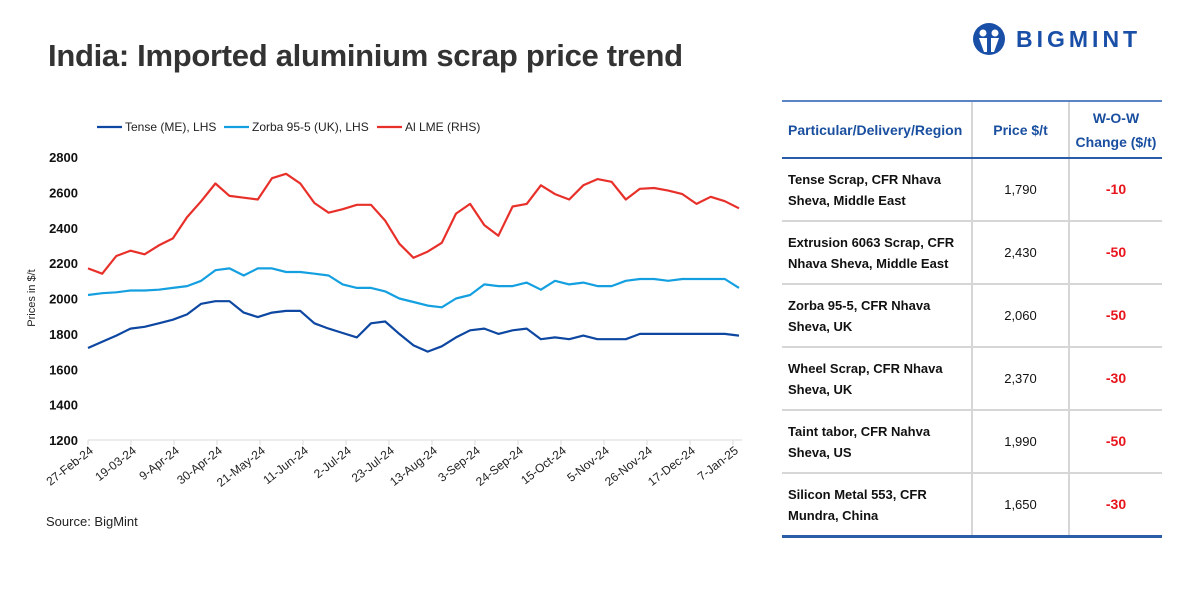 The height and width of the screenshot is (600, 1200). Describe the element at coordinates (1020, 190) in the screenshot. I see `price-cell: 1,790` at that location.